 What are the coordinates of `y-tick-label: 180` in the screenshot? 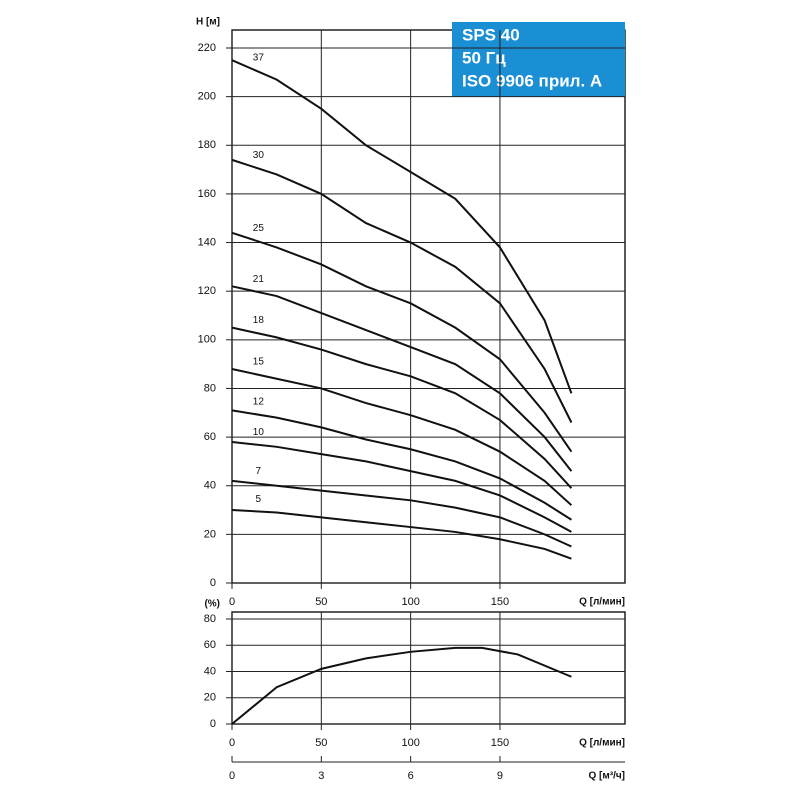 It's located at (207, 145).